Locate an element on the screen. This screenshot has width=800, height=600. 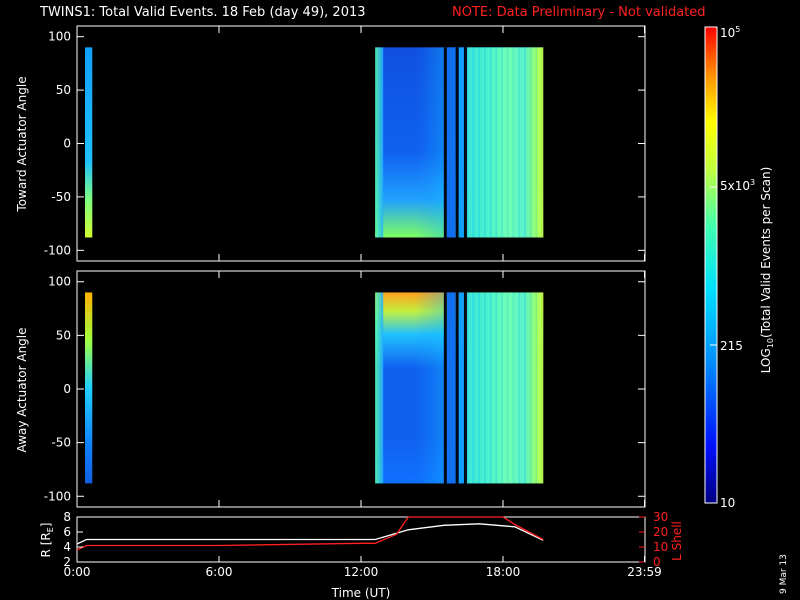
toward-ytick-label: -50 is located at coordinates (61, 197).